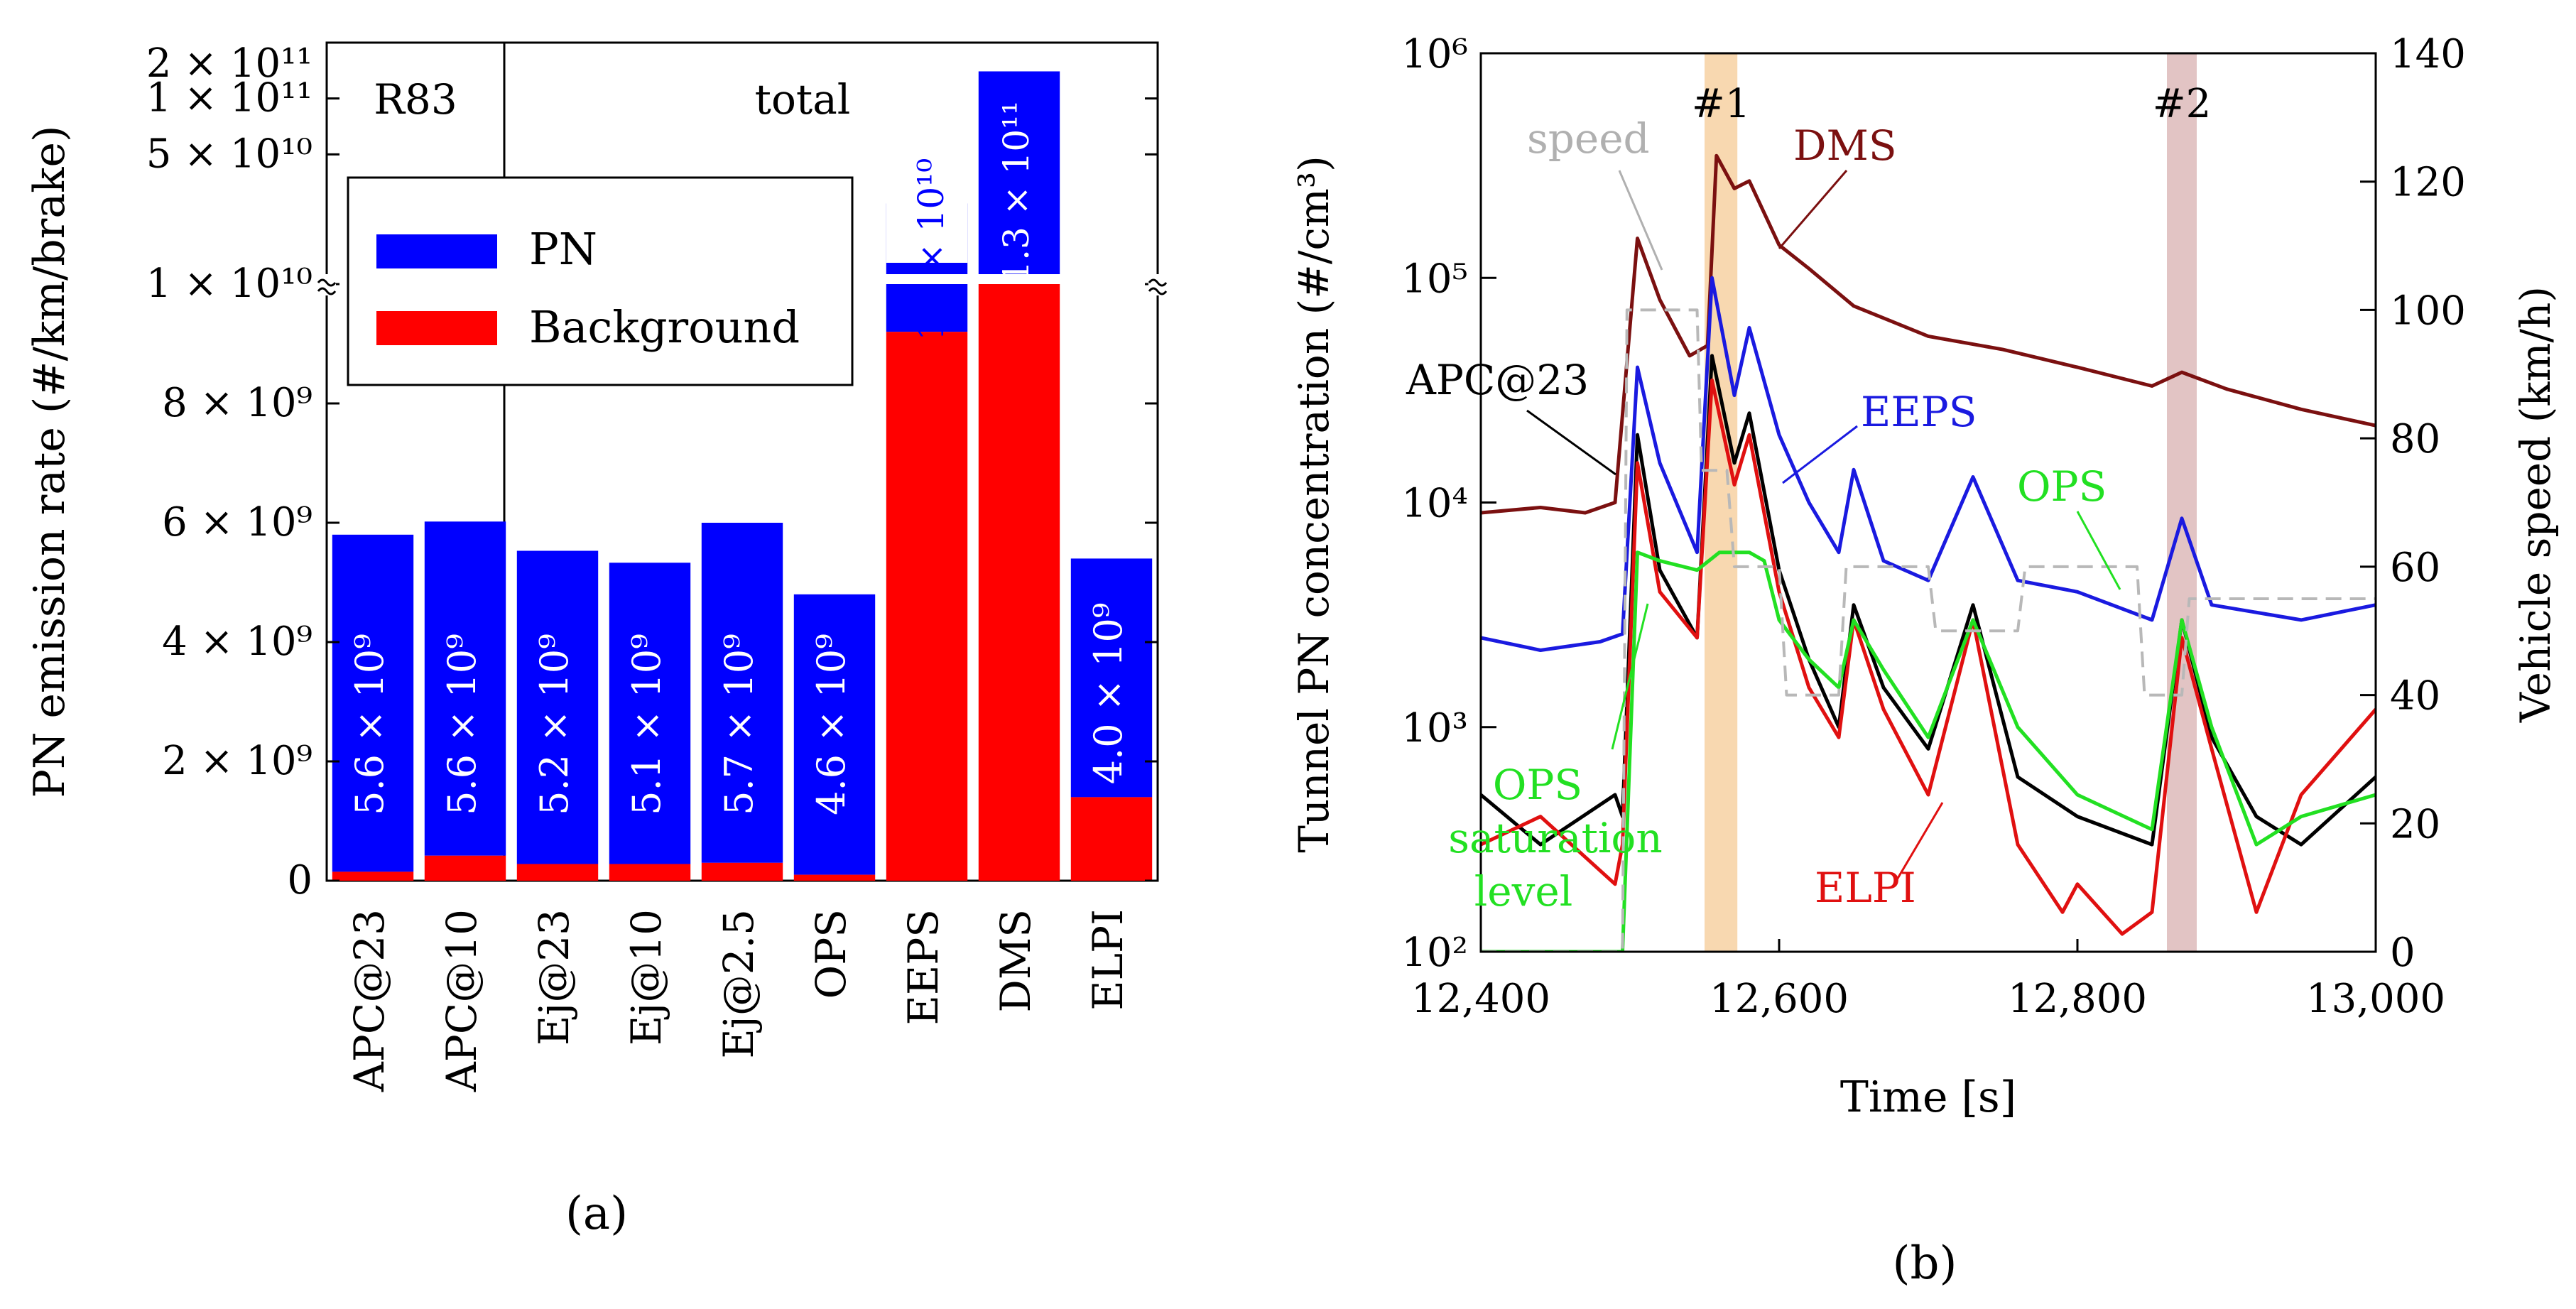  Describe the element at coordinates (1434, 54) in the screenshot. I see `y-tick-label: 10⁶` at that location.